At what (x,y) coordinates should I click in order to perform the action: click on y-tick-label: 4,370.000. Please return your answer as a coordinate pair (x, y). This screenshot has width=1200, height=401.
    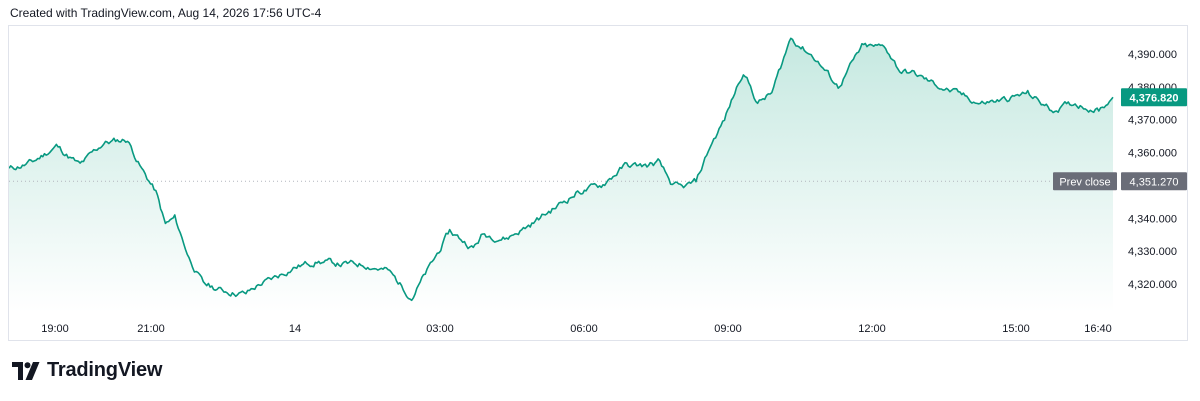
    Looking at the image, I should click on (1152, 121).